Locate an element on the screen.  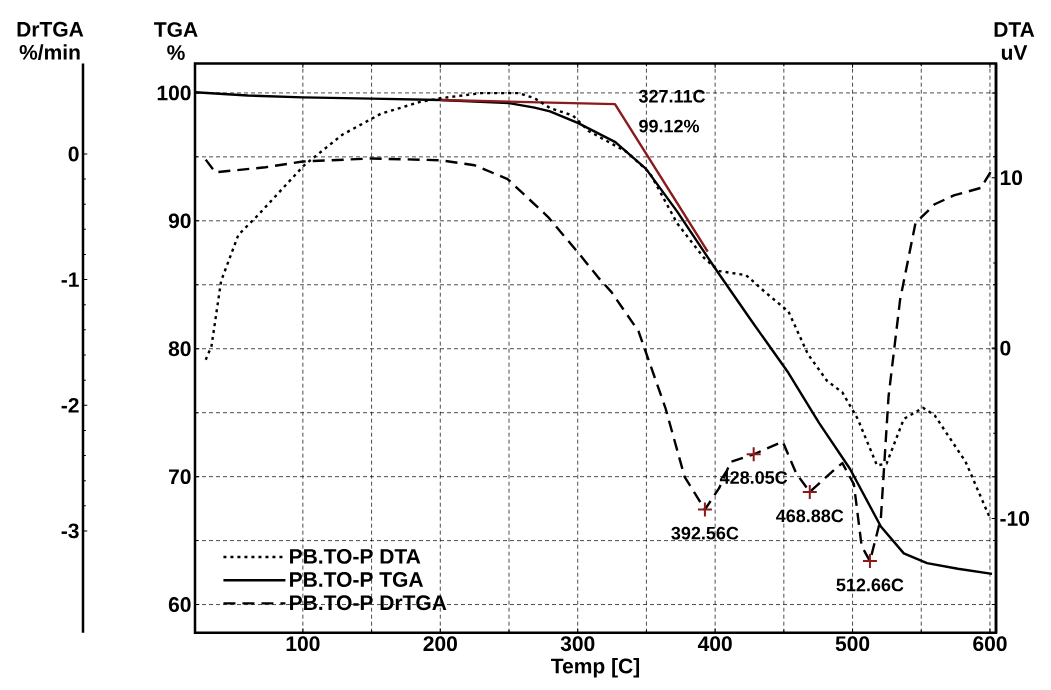
legend-label: PB.TO-P DTA is located at coordinates (355, 556).